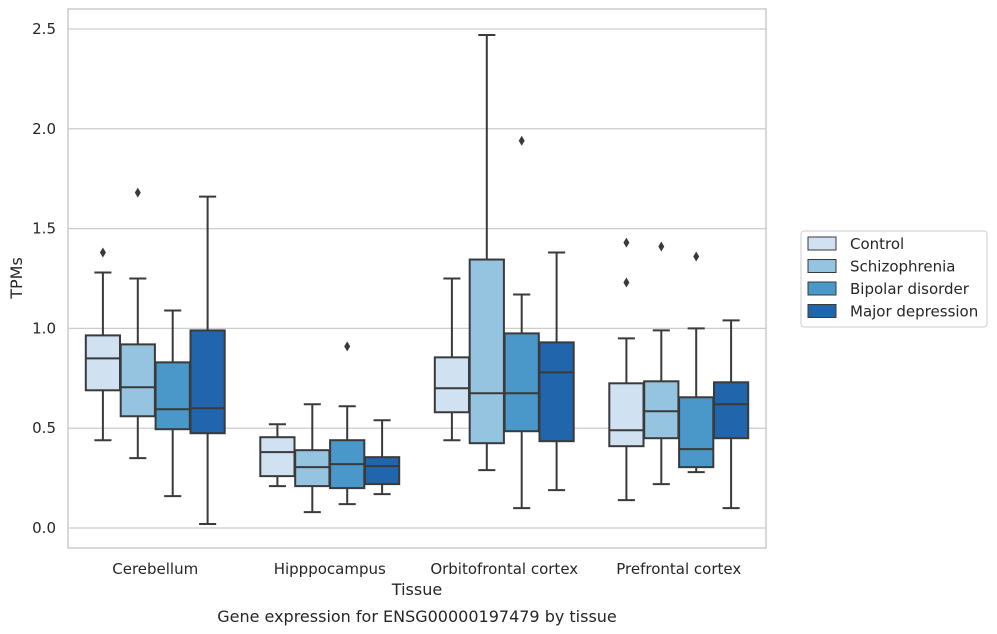 The image size is (997, 634). Describe the element at coordinates (504, 569) in the screenshot. I see `x-tick-label: Orbitofrontal cortex` at that location.